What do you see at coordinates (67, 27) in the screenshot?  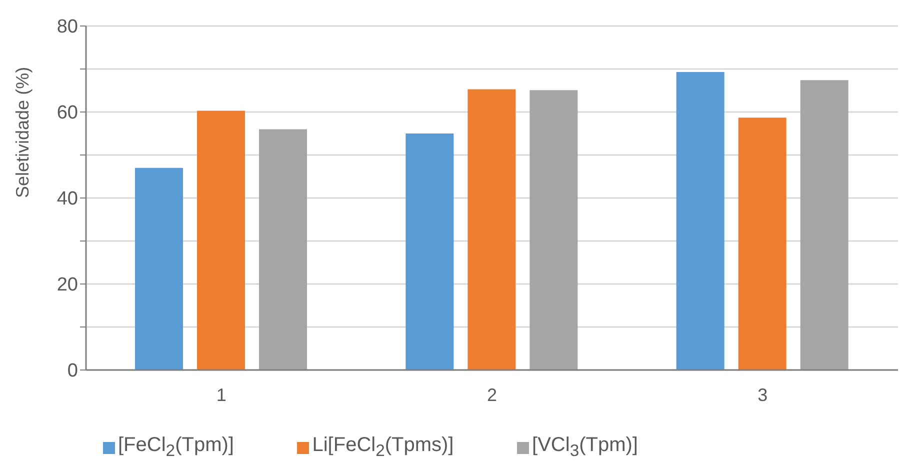 I see `y-tick-label: 80` at bounding box center [67, 27].